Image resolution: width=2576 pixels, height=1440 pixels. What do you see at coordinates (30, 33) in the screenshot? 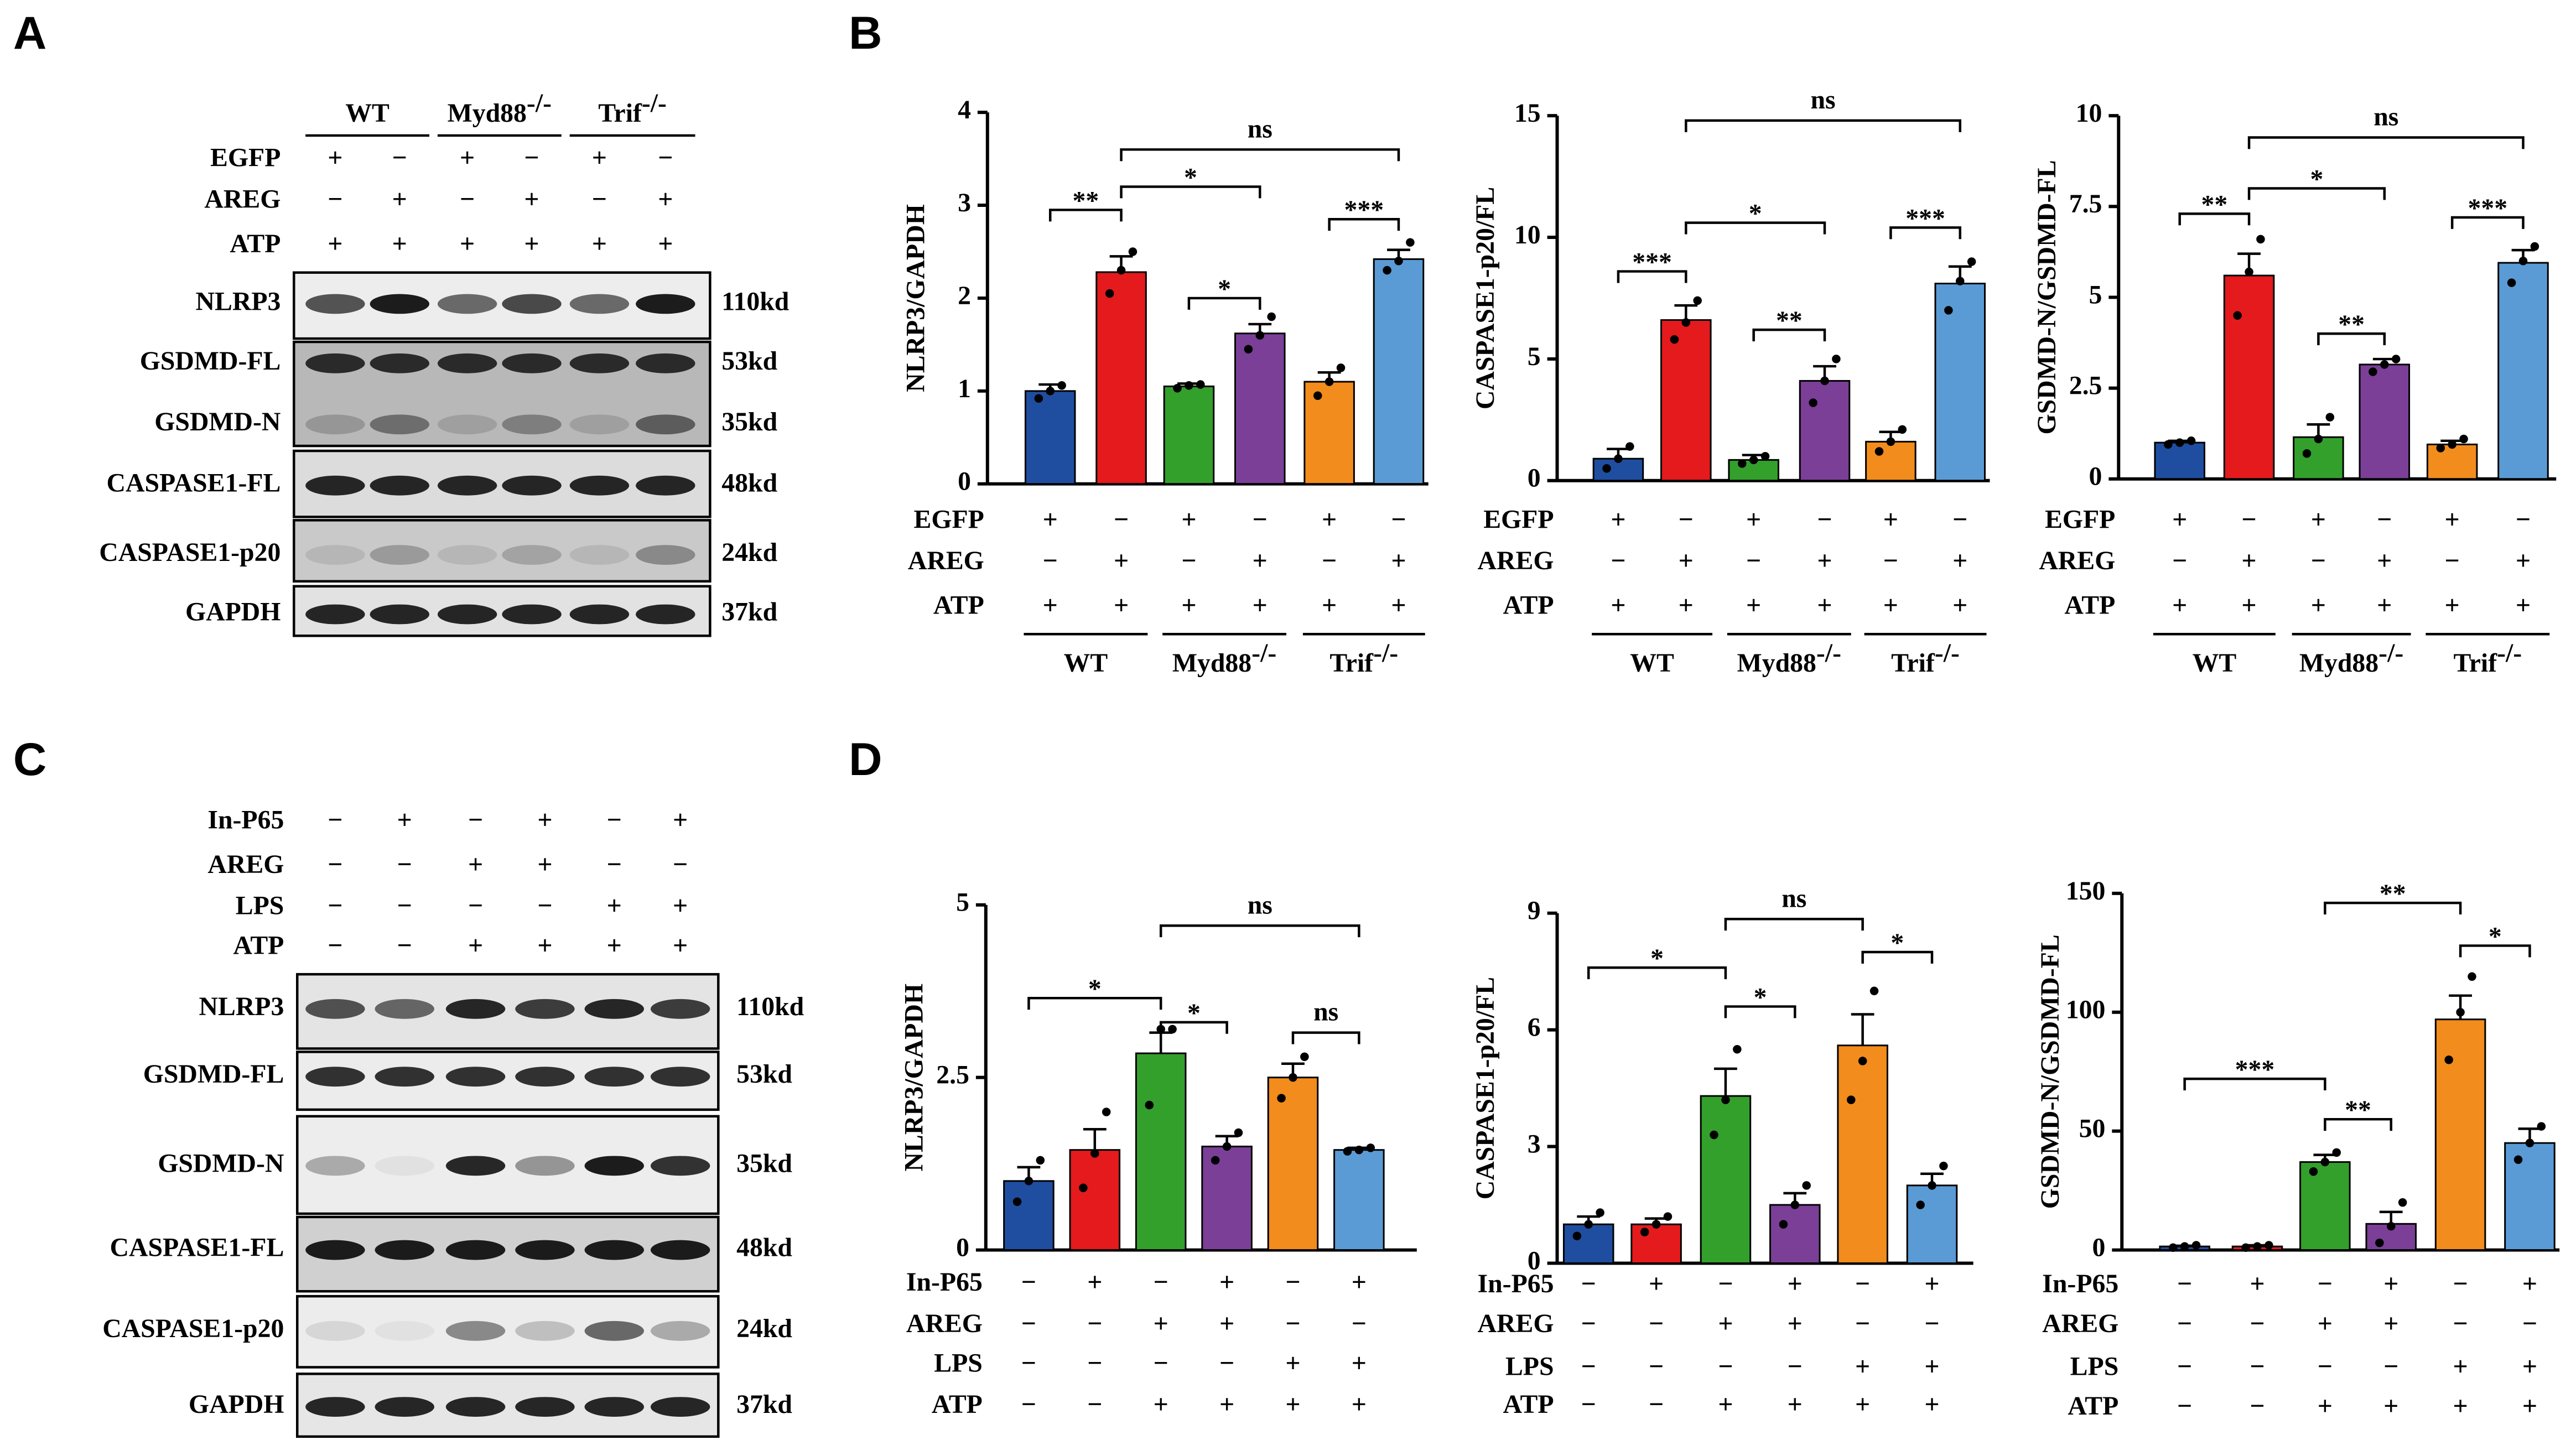
I see `panel-label: A` at bounding box center [30, 33].